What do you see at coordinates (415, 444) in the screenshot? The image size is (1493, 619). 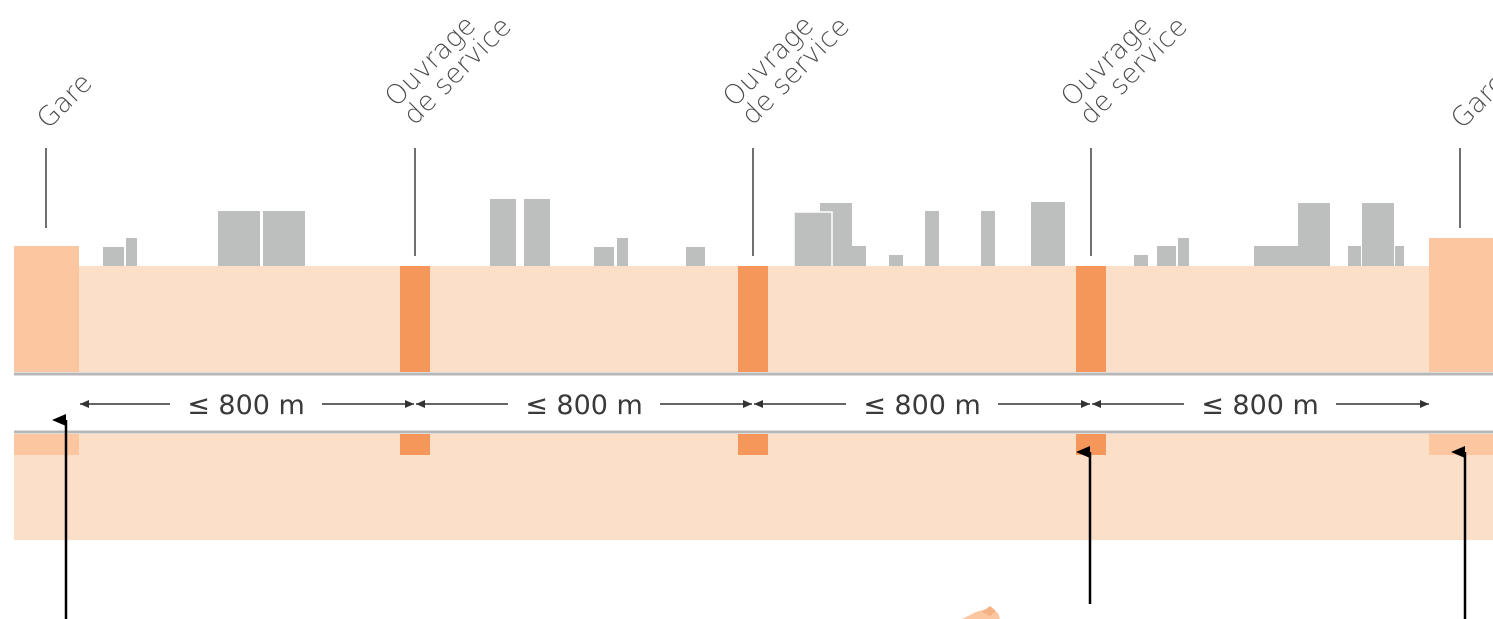 I see `service-shaft-1-lower` at bounding box center [415, 444].